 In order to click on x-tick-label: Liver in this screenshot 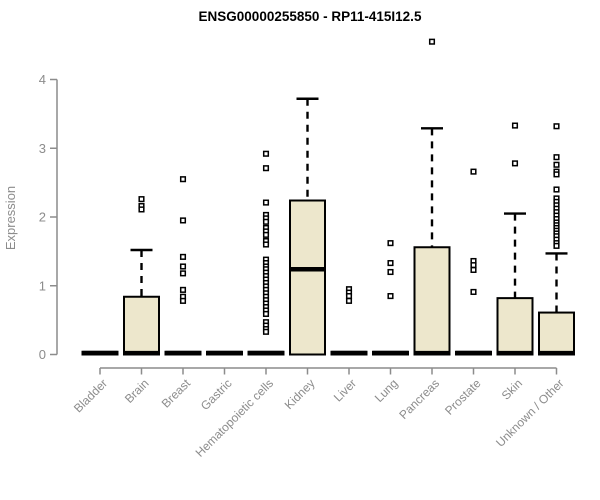, I will do `click(345, 390)`.